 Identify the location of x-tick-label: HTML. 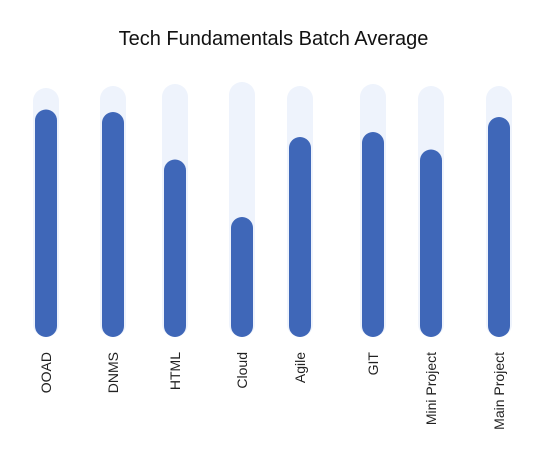
(175, 371).